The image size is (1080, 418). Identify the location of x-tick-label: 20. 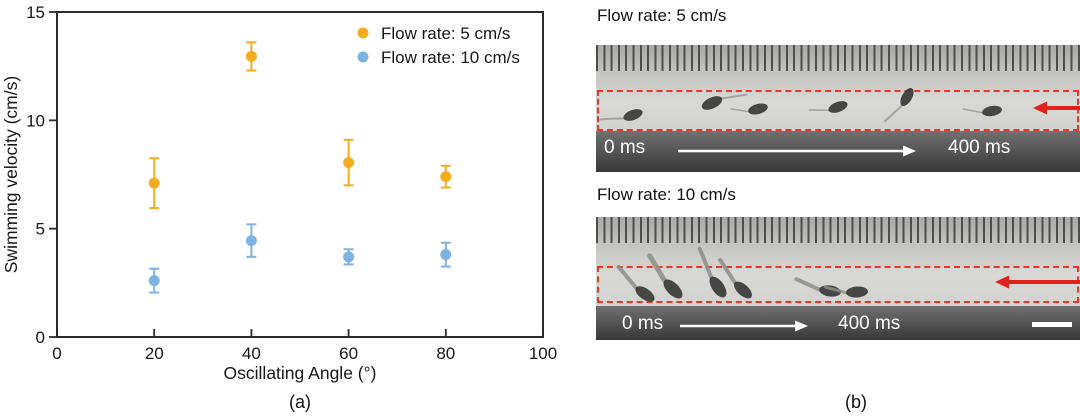
(154, 353).